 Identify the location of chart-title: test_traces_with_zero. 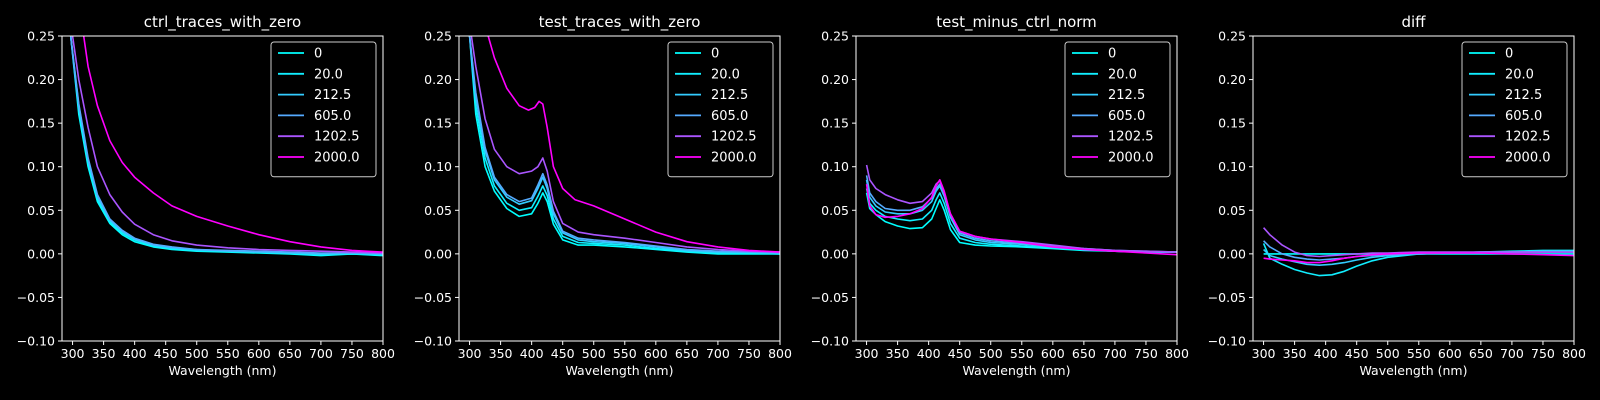
(620, 22).